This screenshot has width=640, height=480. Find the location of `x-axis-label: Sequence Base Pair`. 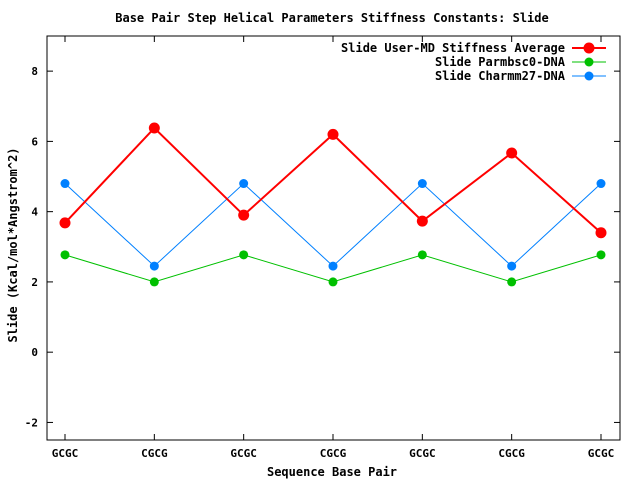

x-axis-label: Sequence Base Pair is located at coordinates (332, 472).